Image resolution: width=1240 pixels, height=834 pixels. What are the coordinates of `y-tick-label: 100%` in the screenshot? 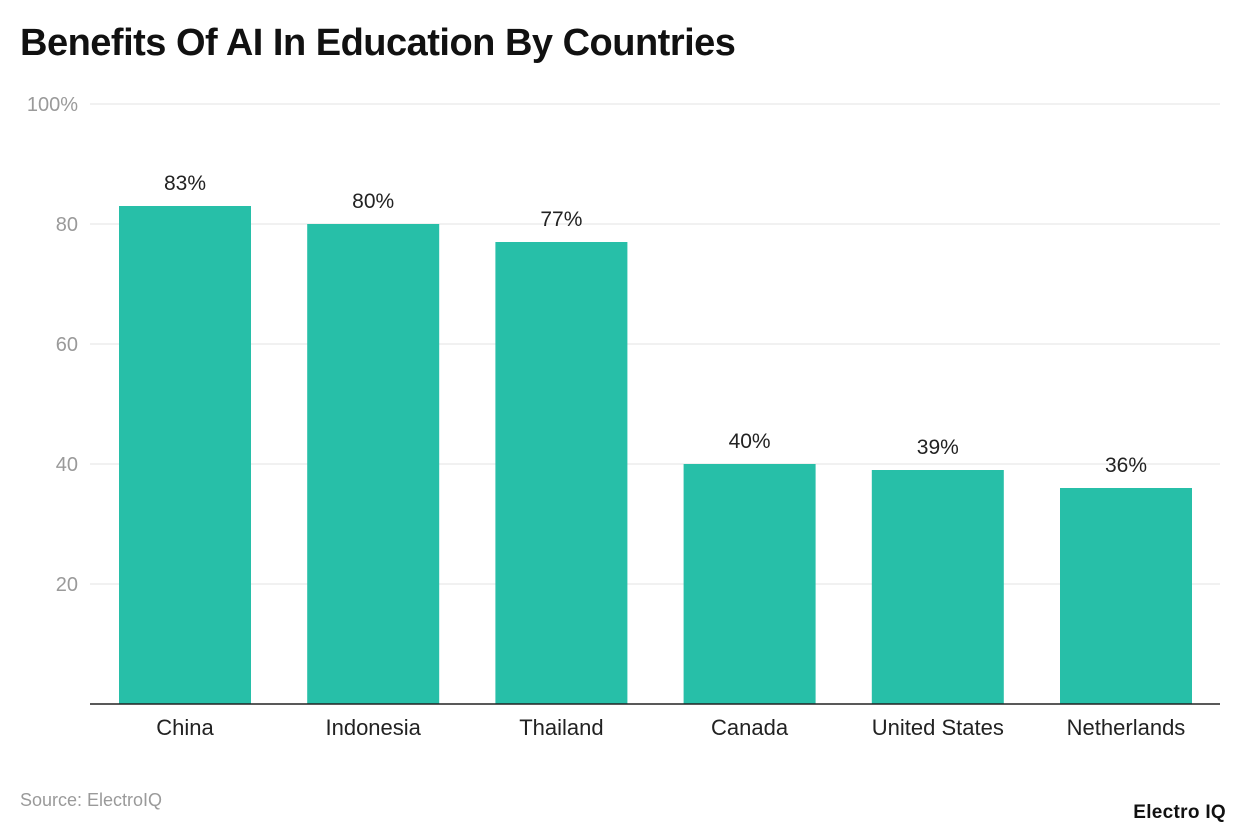 It's located at (52, 105).